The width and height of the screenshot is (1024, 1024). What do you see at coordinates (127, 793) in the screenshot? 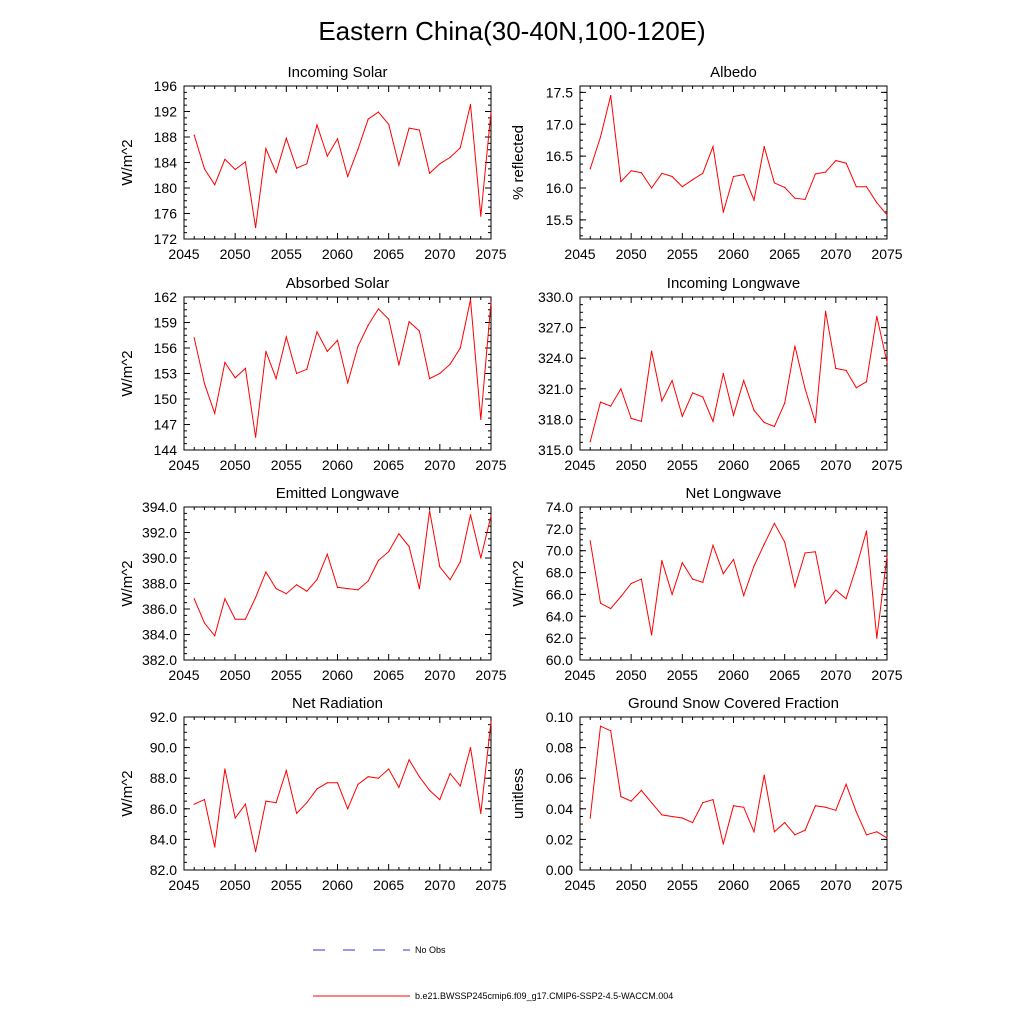
I see `panel-7-ylabel: W/m^2` at bounding box center [127, 793].